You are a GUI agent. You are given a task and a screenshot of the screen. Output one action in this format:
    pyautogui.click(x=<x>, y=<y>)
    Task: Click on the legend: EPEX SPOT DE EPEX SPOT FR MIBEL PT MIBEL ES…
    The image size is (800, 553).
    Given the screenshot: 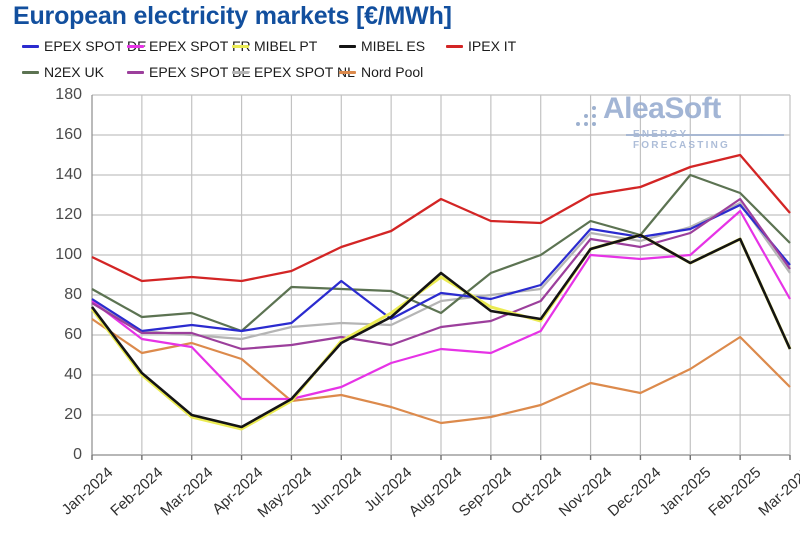 What is the action you would take?
    pyautogui.click(x=400, y=40)
    